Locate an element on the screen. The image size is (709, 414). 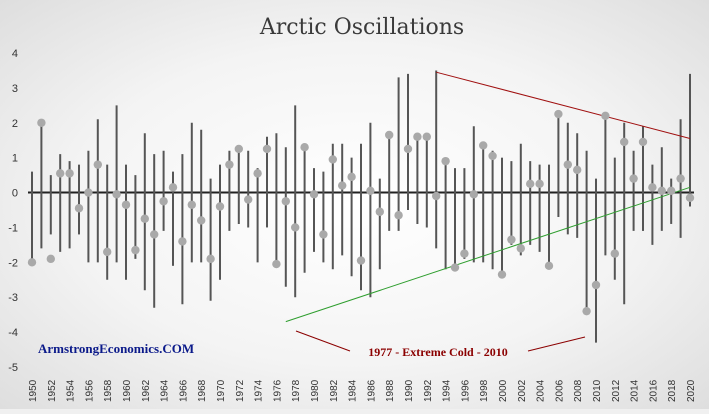
x-tick-label: 1972 is located at coordinates (240, 390).